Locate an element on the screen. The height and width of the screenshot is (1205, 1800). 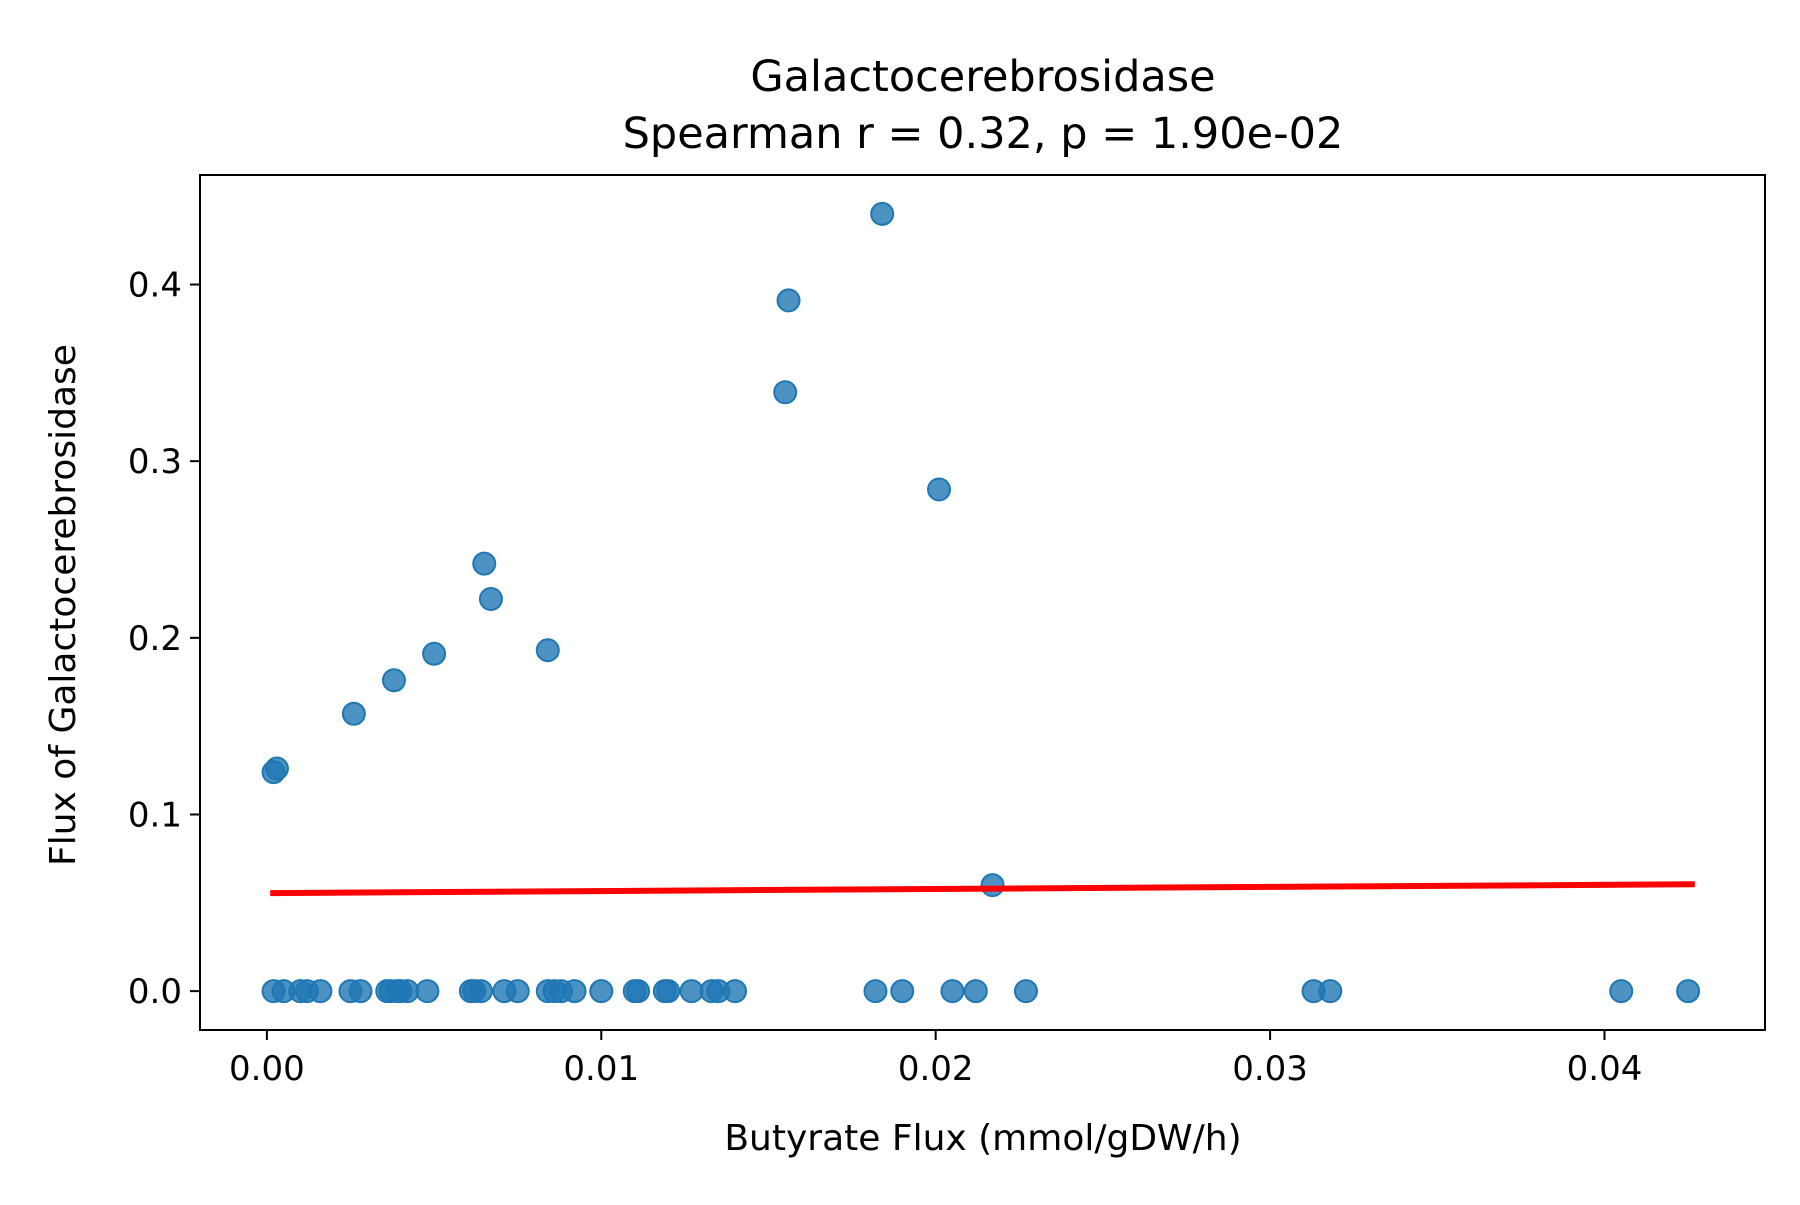
chart-subtitle: Spearman r = 0.32, p = 1.90e-02 is located at coordinates (983, 134).